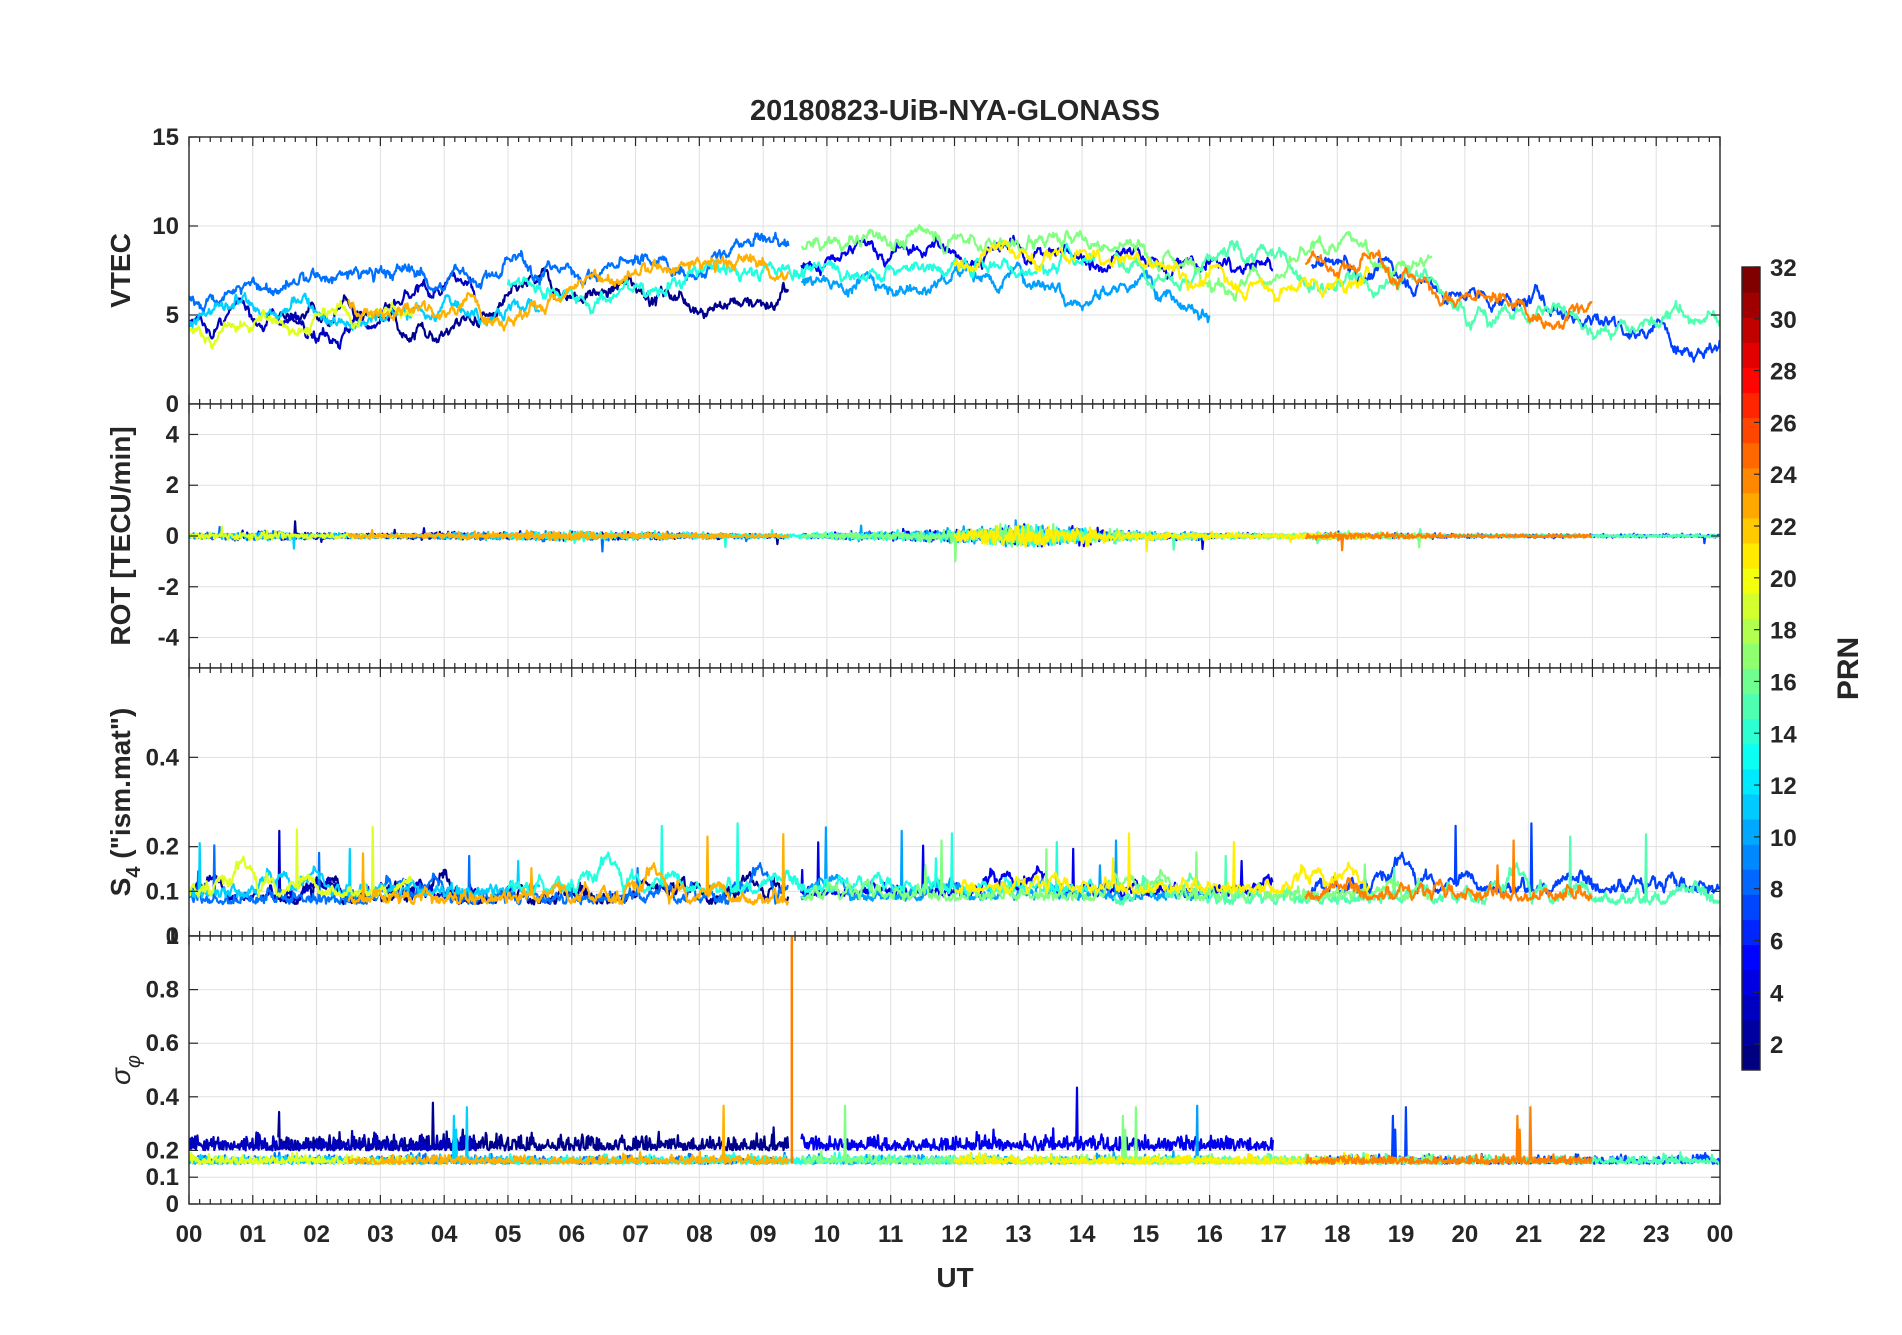  Describe the element at coordinates (165, 137) in the screenshot. I see `y-tick-label: 15` at that location.